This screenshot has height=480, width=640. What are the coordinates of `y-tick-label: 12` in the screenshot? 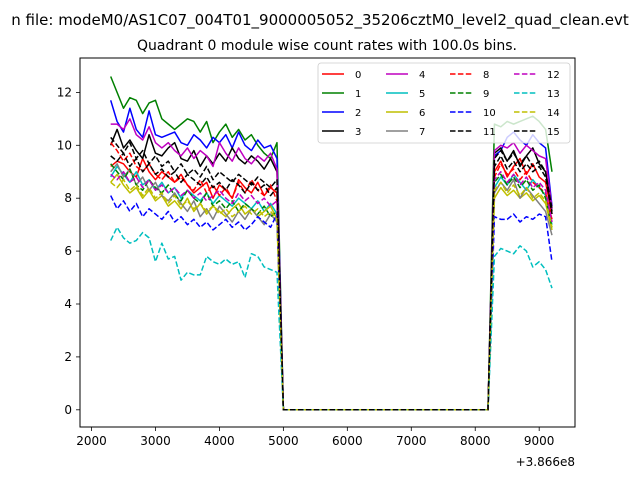 It's located at (64, 92).